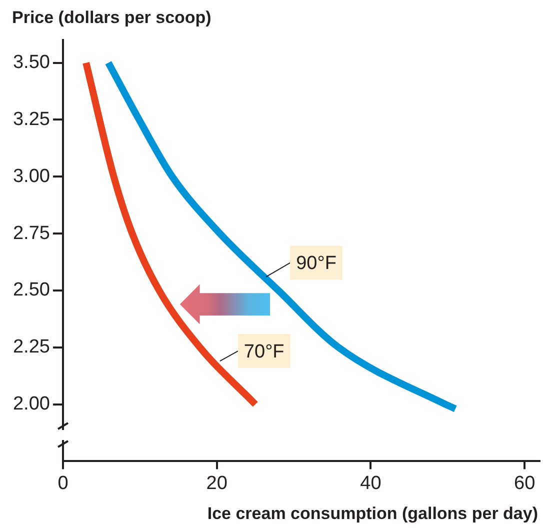 The image size is (543, 528). Describe the element at coordinates (371, 483) in the screenshot. I see `x-tick-label: 40` at that location.